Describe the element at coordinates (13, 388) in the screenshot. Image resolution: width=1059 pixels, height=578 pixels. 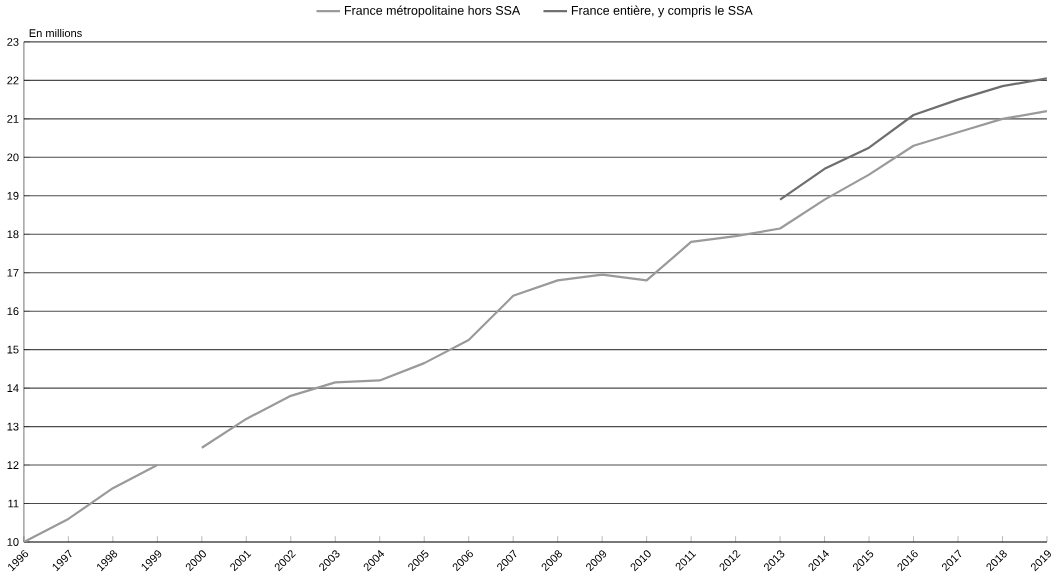
I see `y-tick-label: 14` at that location.